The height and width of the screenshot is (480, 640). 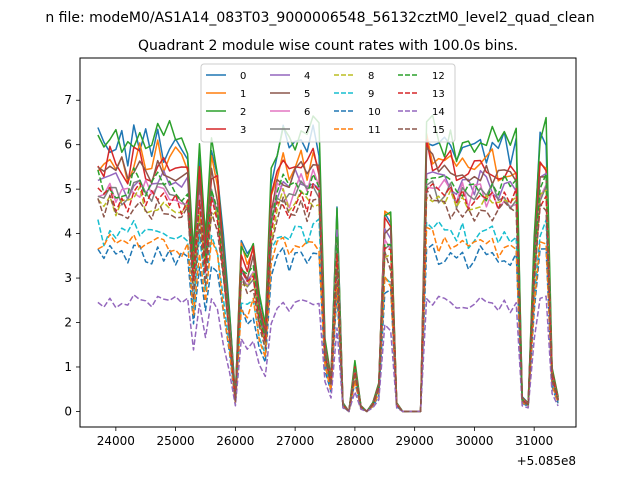 I want to click on legend-label-4: 4, so click(x=307, y=76).